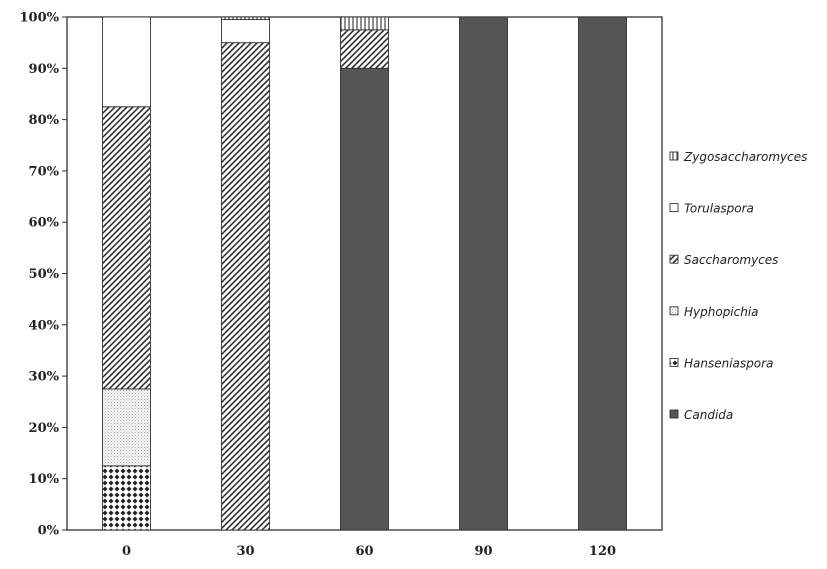 This screenshot has height=569, width=827. I want to click on x-tick-label: 60, so click(364, 551).